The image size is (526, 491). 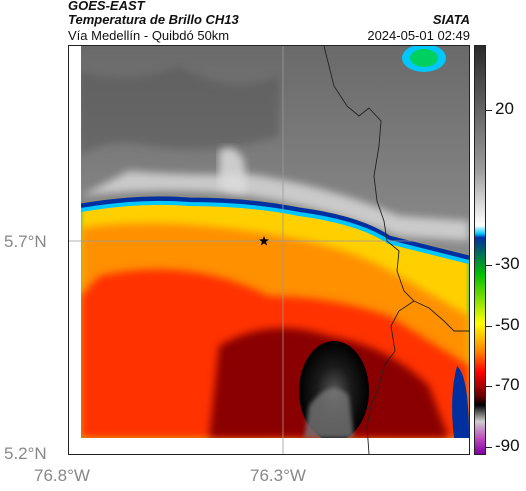 I want to click on colorbar-tick-minus-30: -30, so click(x=507, y=263).